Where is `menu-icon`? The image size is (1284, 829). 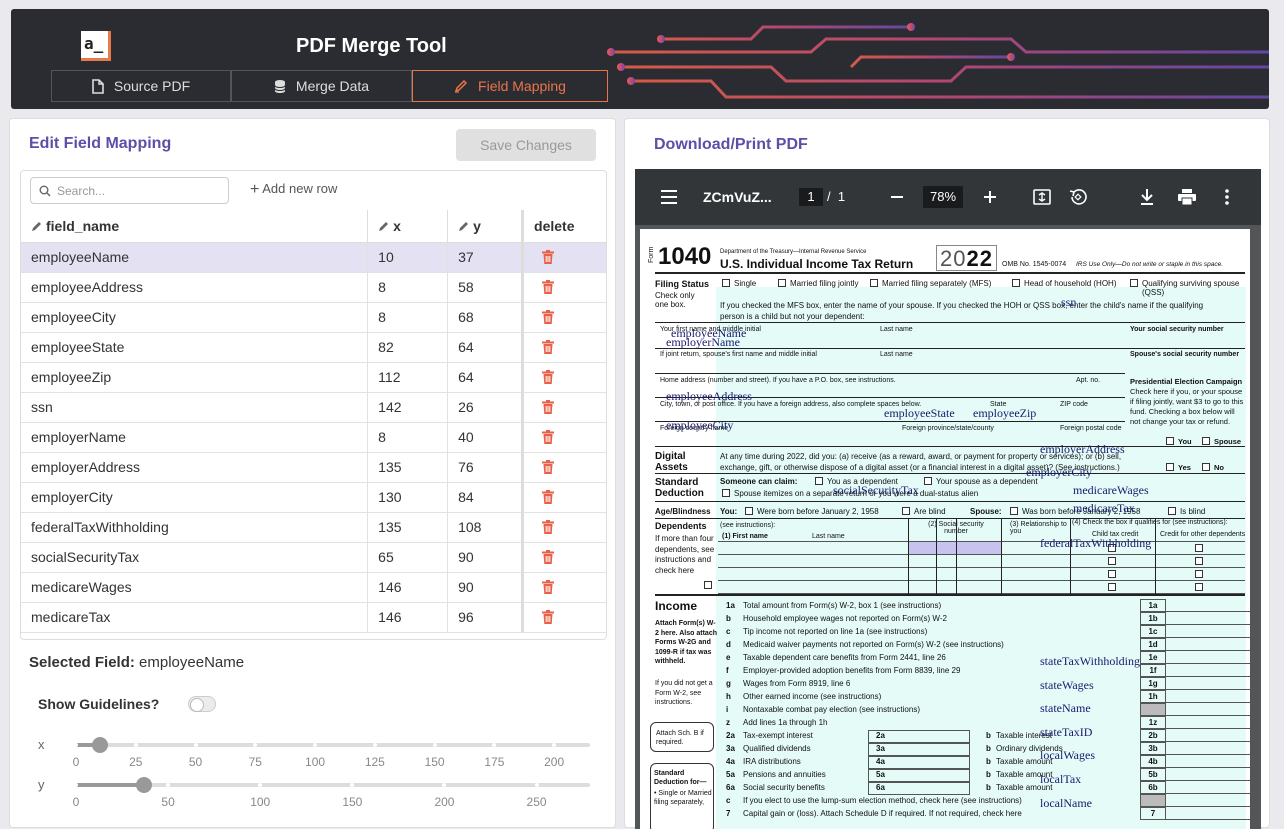 menu-icon is located at coordinates (669, 197).